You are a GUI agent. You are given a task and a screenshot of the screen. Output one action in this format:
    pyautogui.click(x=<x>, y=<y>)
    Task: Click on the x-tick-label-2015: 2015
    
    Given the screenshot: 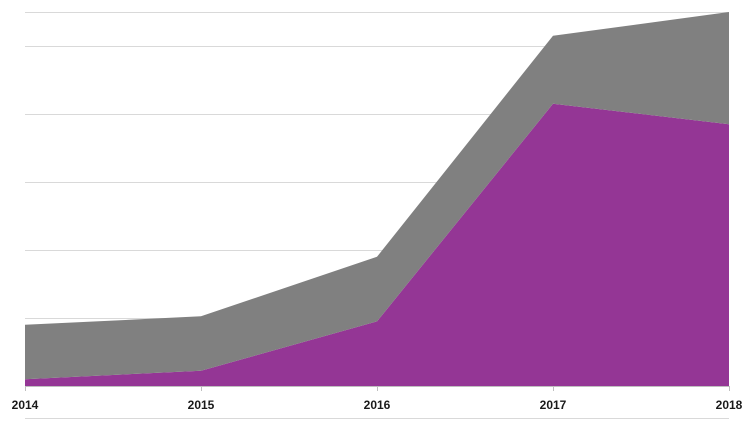 What is the action you would take?
    pyautogui.click(x=201, y=405)
    